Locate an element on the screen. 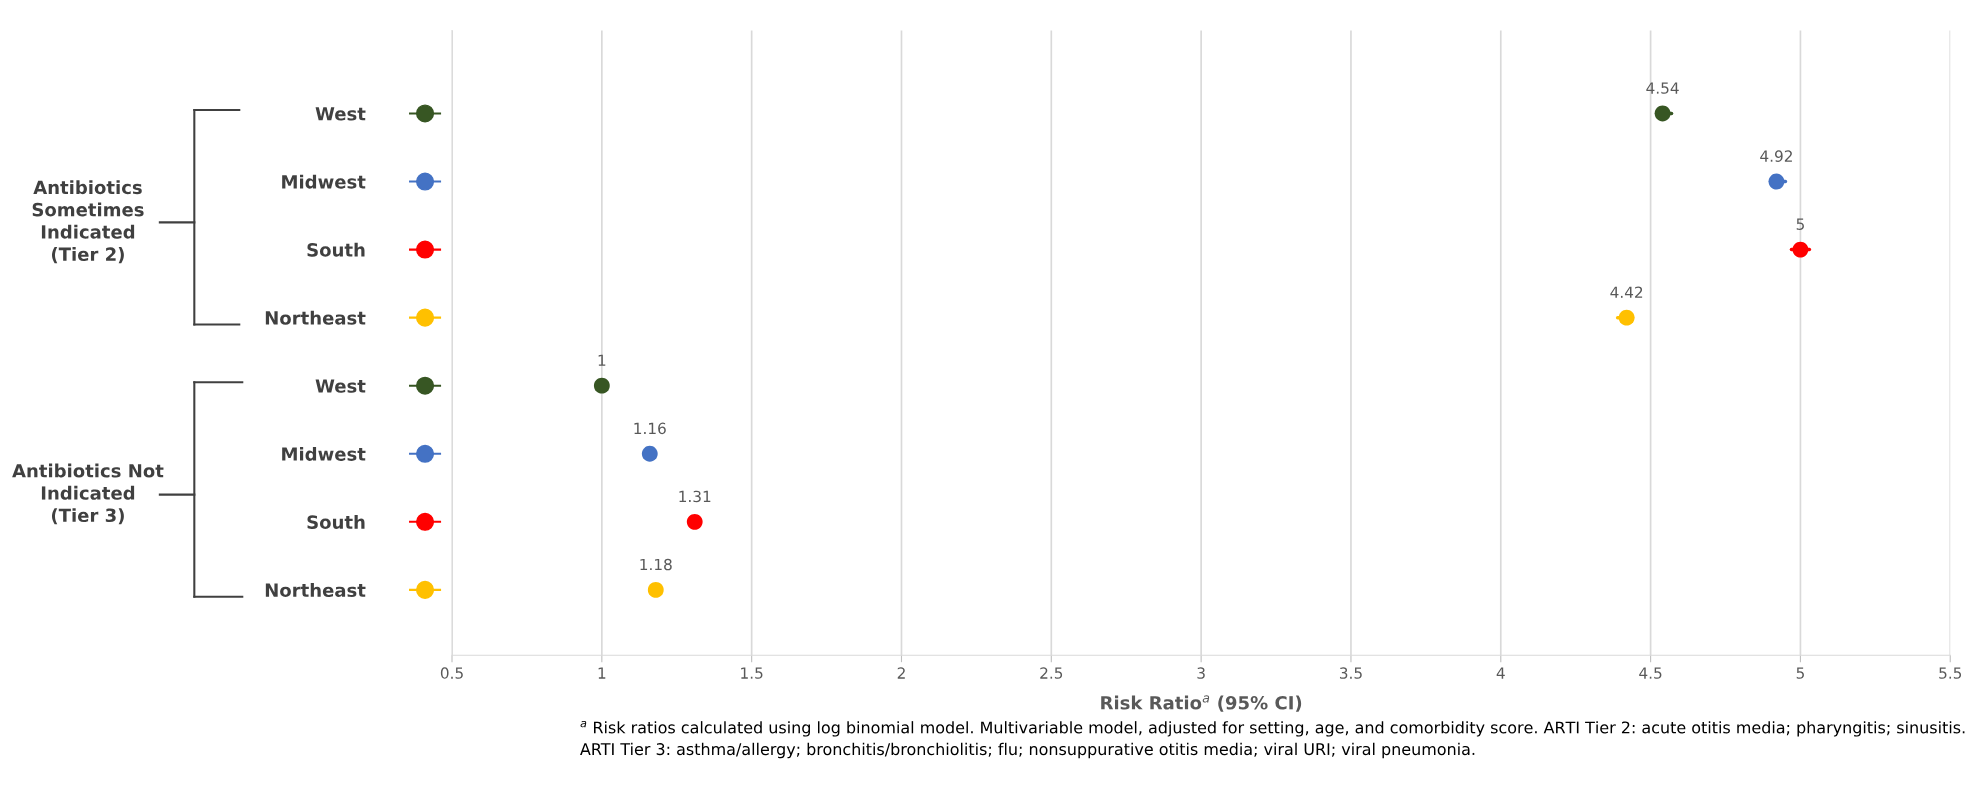 The width and height of the screenshot is (1986, 801). data-label: 4.92 is located at coordinates (1776, 156).